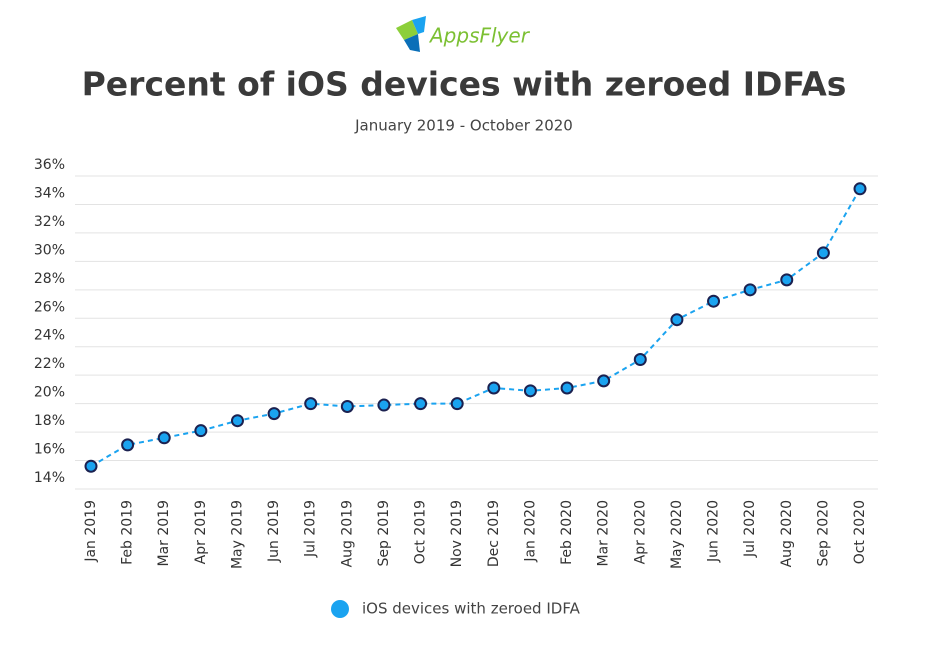 The image size is (929, 666). I want to click on x-tick-label: Jun 2019, so click(274, 531).